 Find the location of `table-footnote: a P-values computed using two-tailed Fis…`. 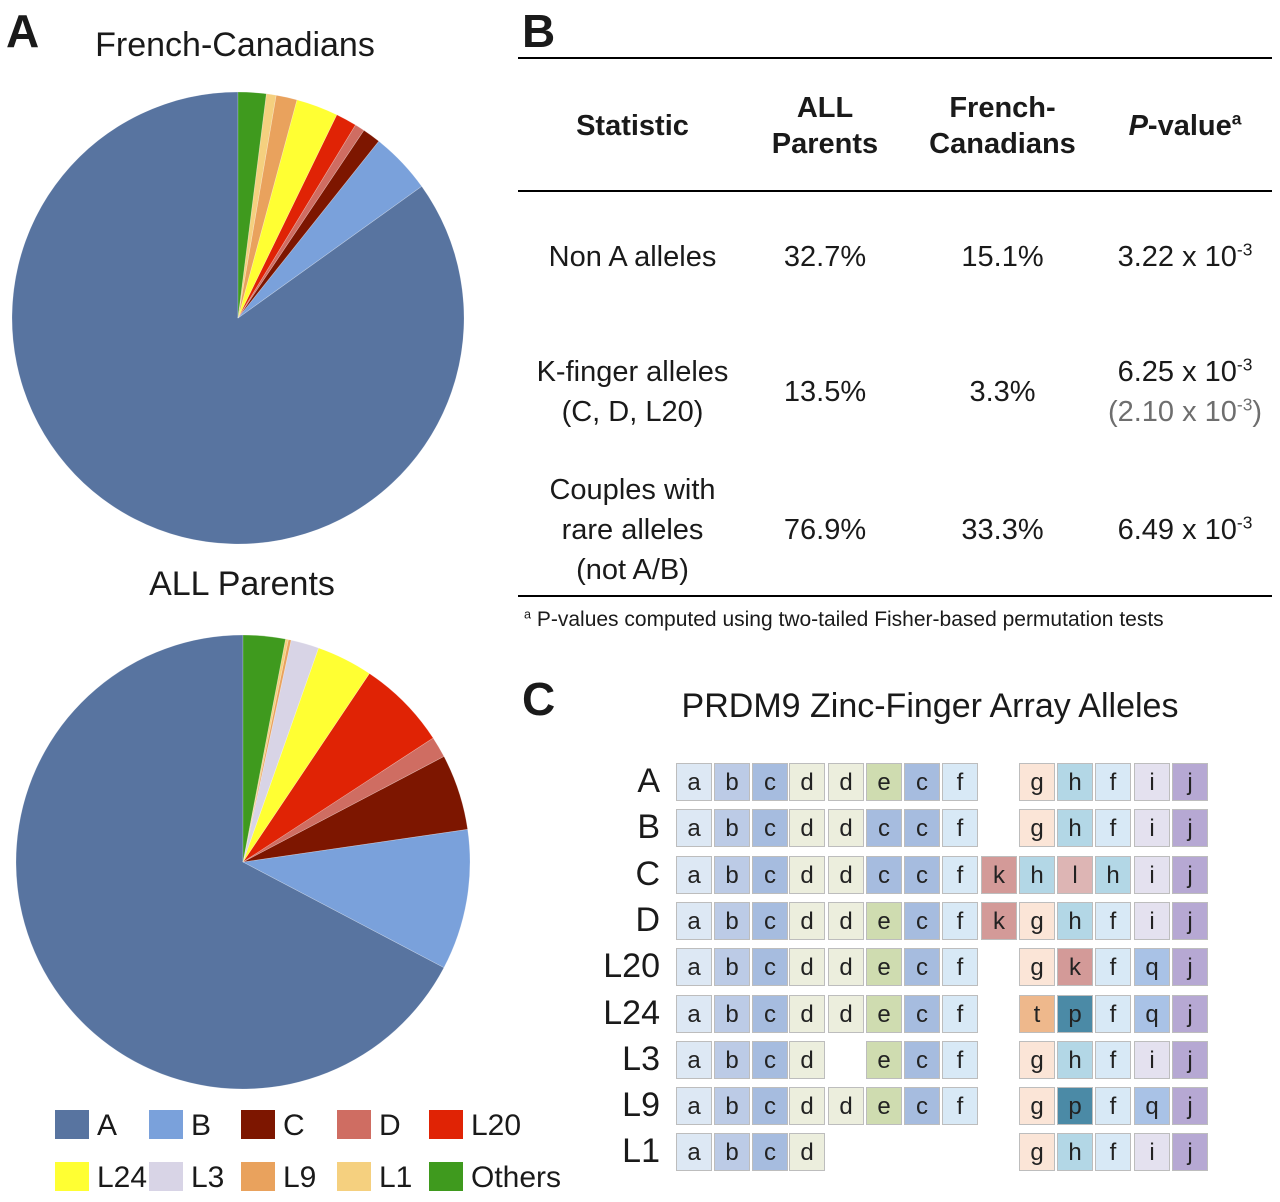

table-footnote: a P-values computed using two-tailed Fis… is located at coordinates (844, 620).